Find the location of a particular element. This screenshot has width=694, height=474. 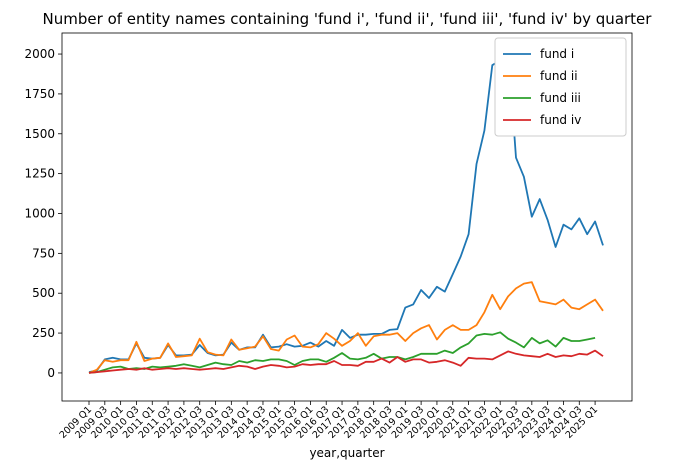

y-tick-label: 250 is located at coordinates (43, 333).